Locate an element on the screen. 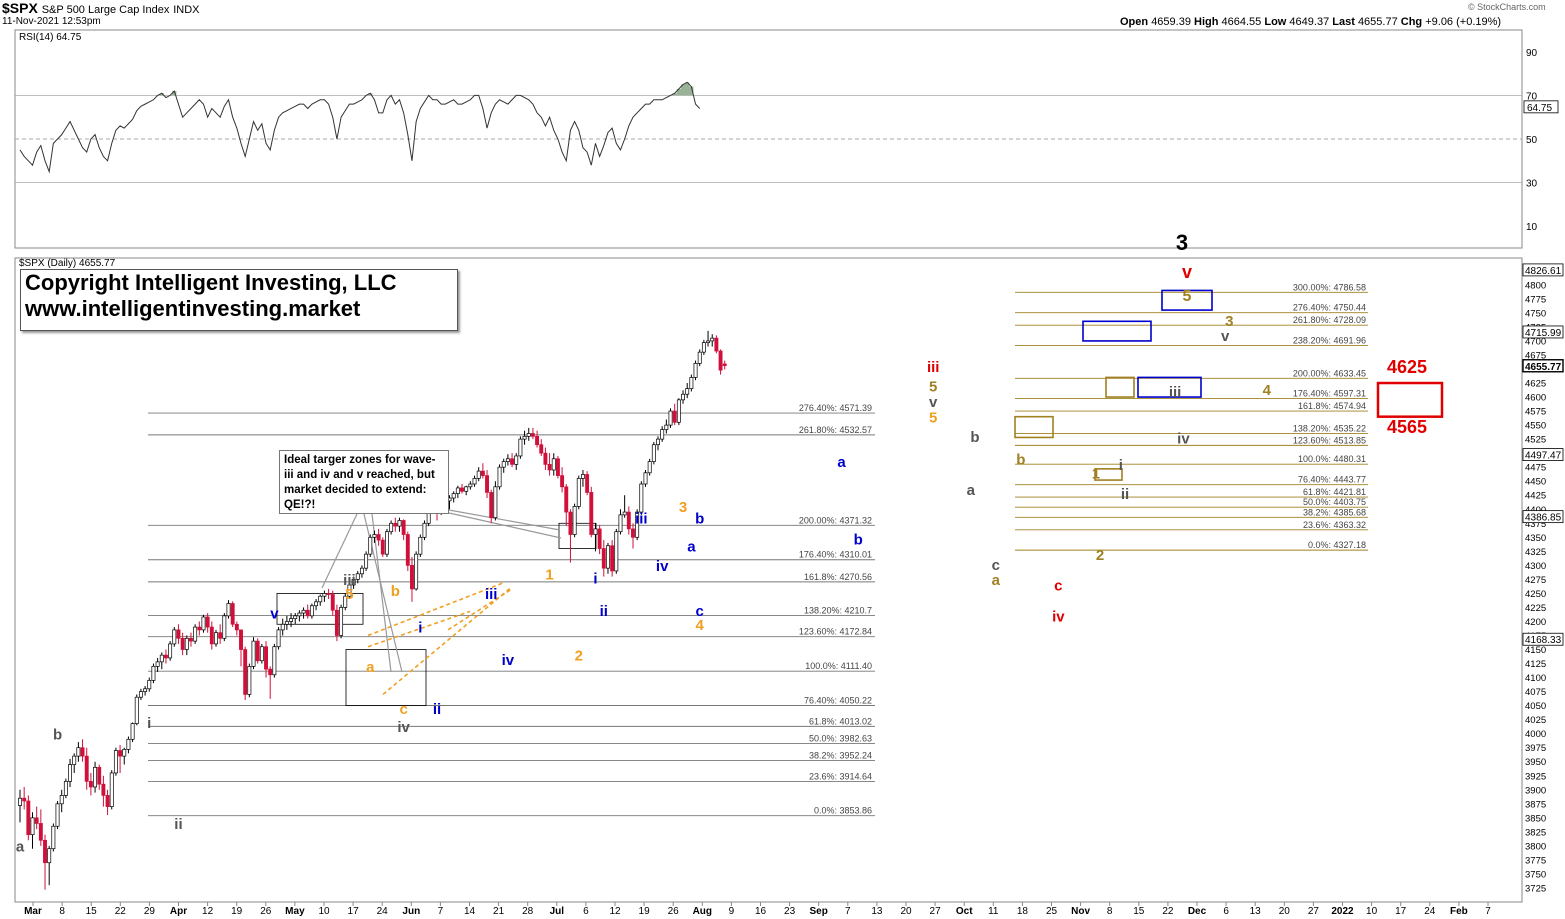 This screenshot has width=1565, height=919. open-label: Open is located at coordinates (1134, 22).